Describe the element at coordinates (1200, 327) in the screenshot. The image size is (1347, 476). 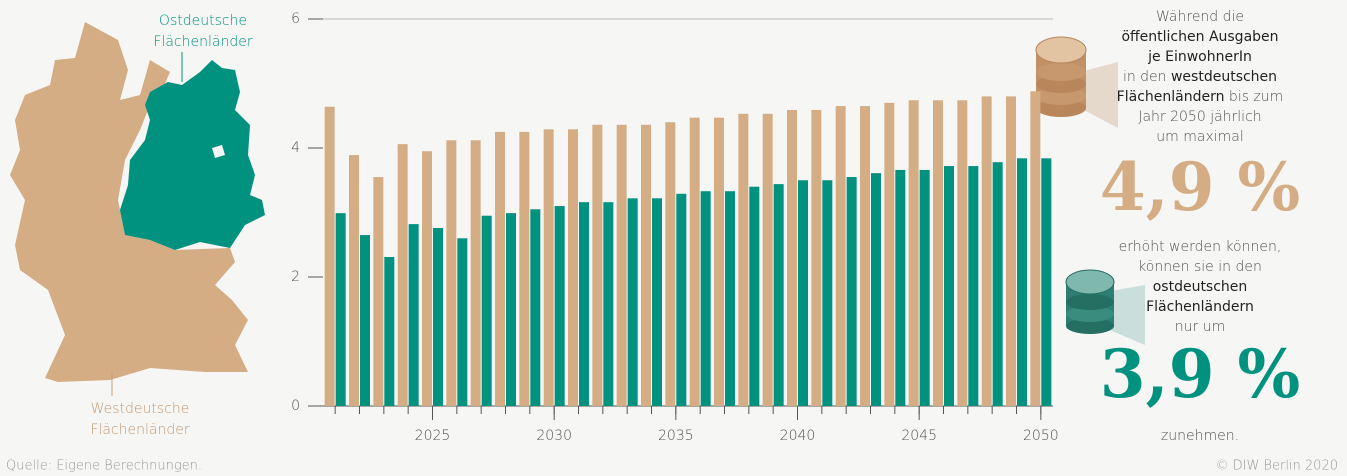
I see `note-text: nur um` at that location.